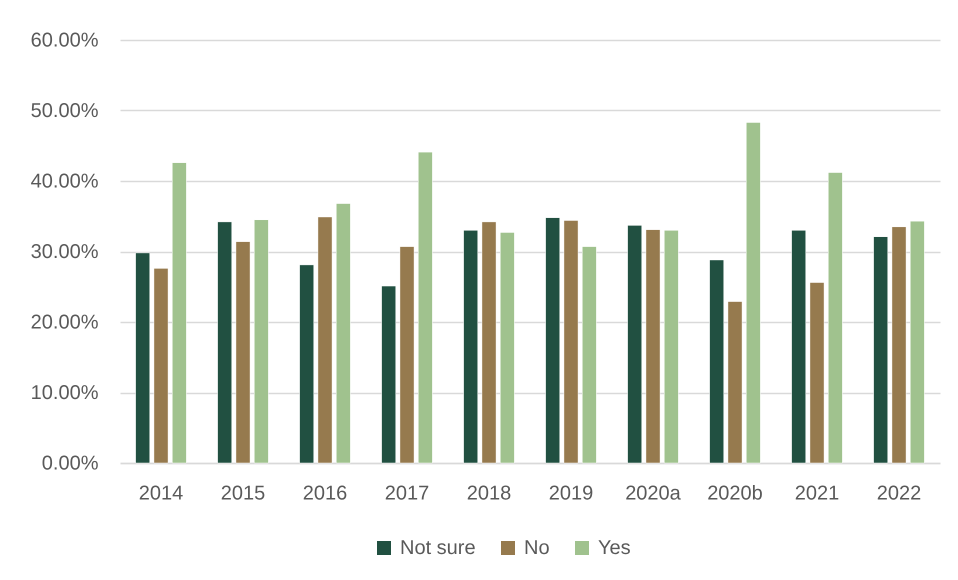  What do you see at coordinates (64, 323) in the screenshot?
I see `y-tick-label: 20.00%` at bounding box center [64, 323].